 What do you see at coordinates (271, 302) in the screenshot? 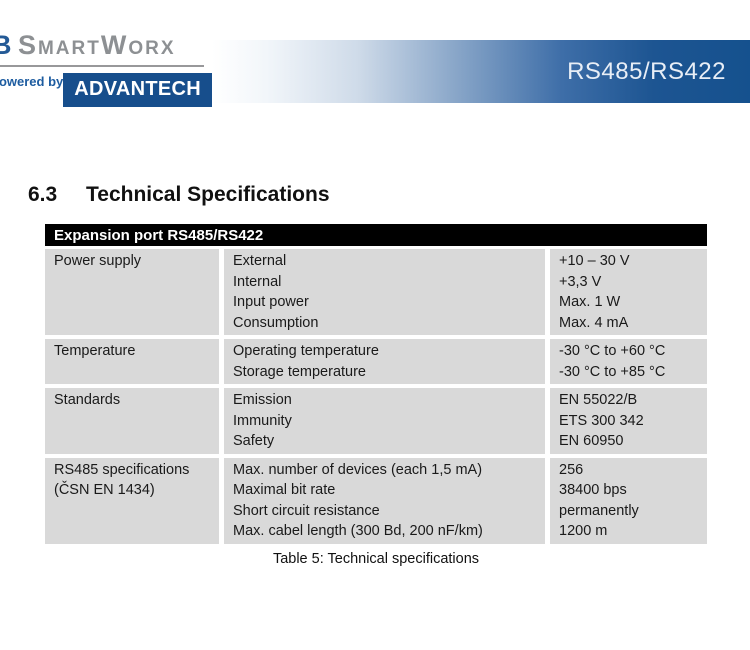
I see `cell-line: Input power` at bounding box center [271, 302].